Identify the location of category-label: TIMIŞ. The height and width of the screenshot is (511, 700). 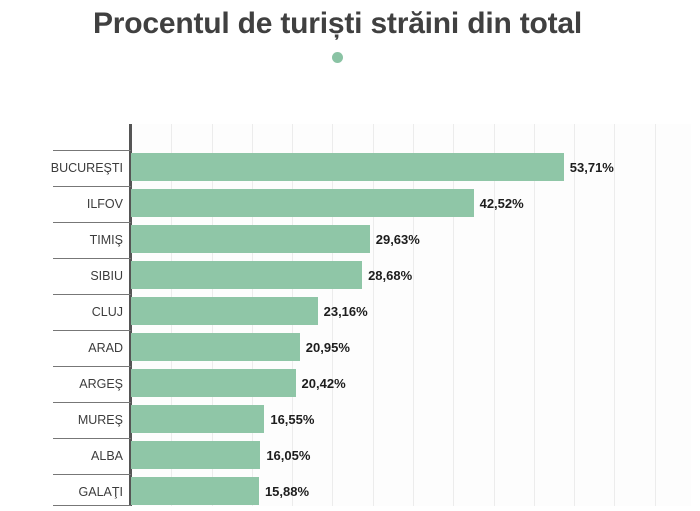
(106, 240).